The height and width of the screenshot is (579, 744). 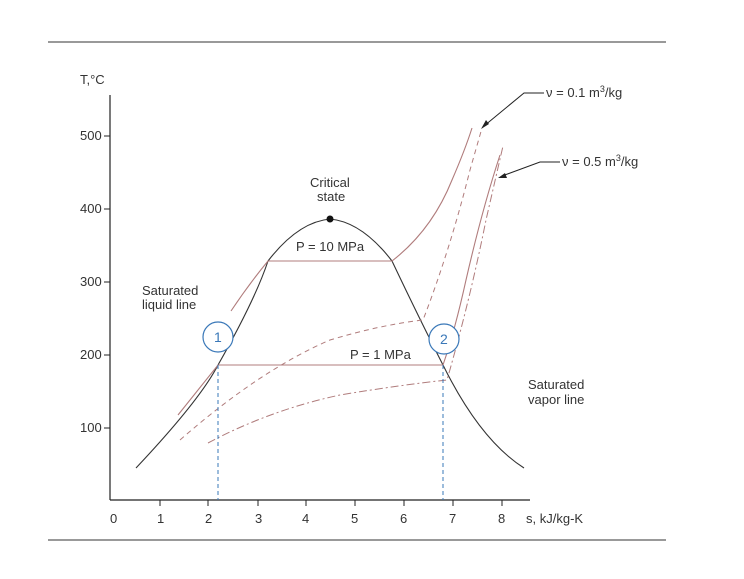 What do you see at coordinates (91, 427) in the screenshot?
I see `y-tick-label-100: 100` at bounding box center [91, 427].